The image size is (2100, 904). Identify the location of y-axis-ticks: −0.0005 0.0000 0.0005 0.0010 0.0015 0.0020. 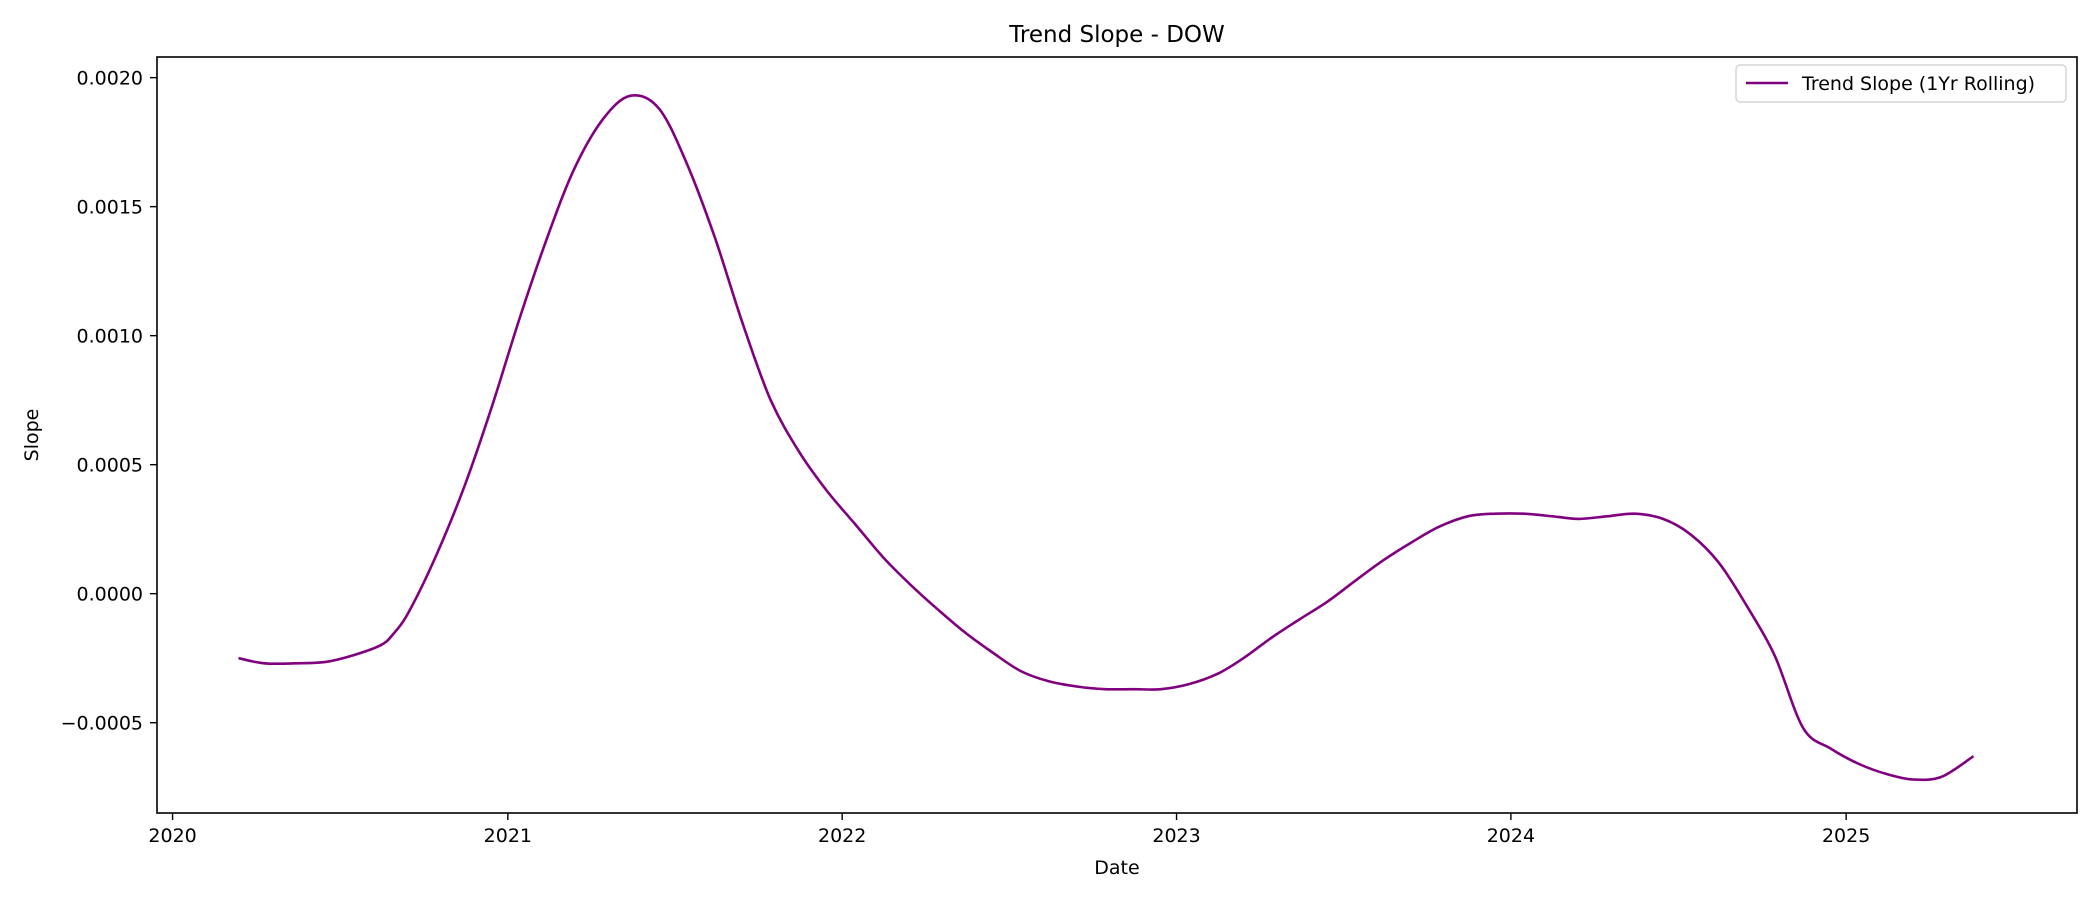
(109, 401).